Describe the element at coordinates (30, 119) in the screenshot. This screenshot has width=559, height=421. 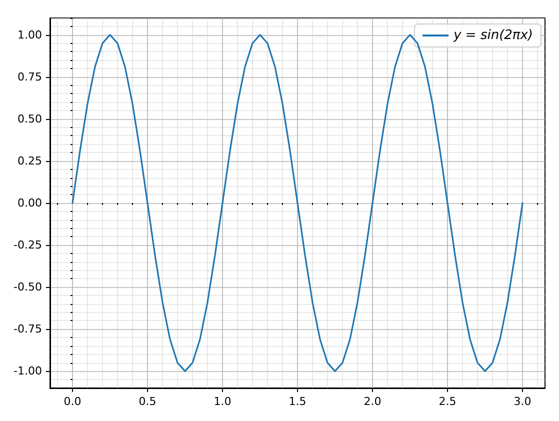
I see `y-tick-label: 0.50` at that location.